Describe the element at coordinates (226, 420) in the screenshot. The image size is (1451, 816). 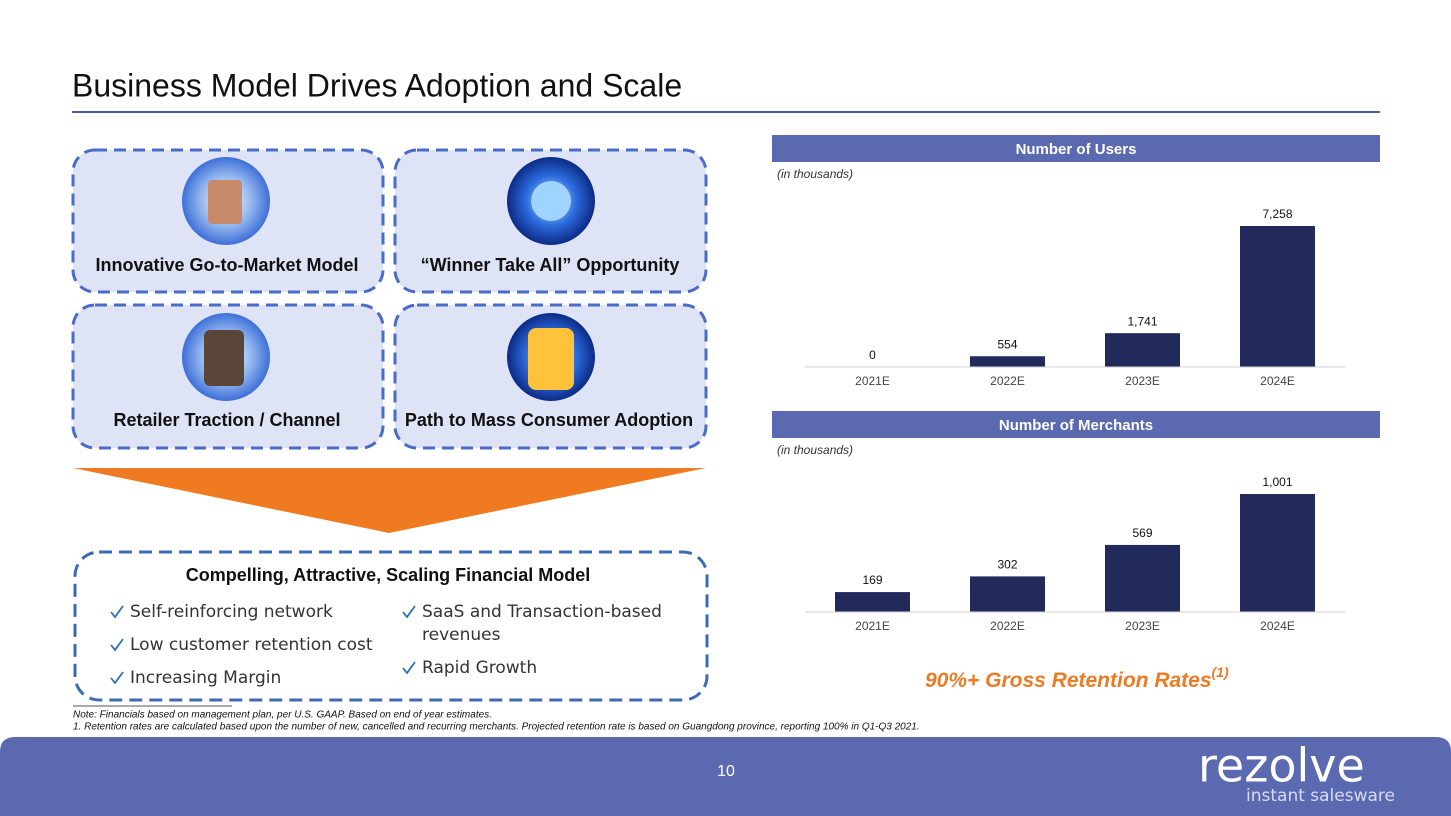
I see `box-label: Retailer Traction / Channel` at that location.